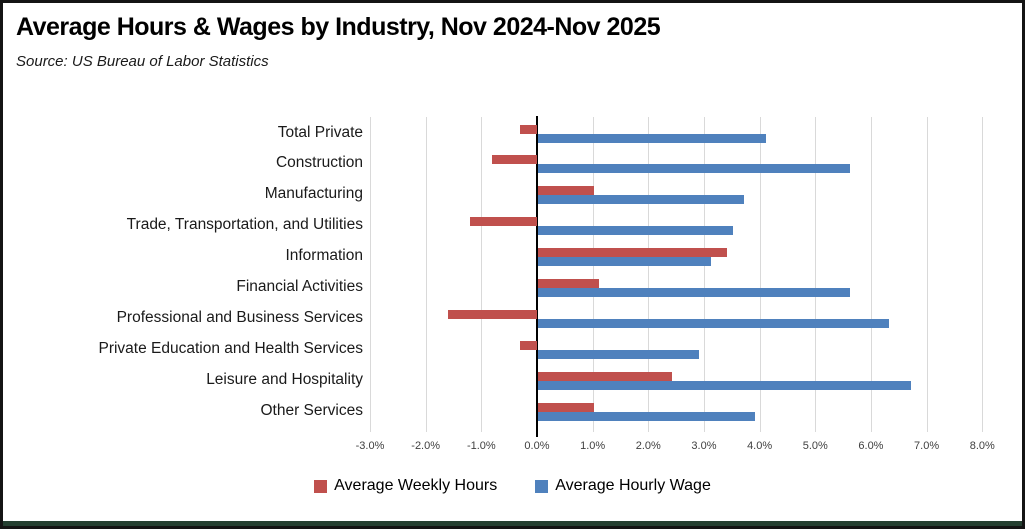 This screenshot has width=1025, height=529. What do you see at coordinates (537, 446) in the screenshot?
I see `x-axis-tick-label: 0.0%` at bounding box center [537, 446].